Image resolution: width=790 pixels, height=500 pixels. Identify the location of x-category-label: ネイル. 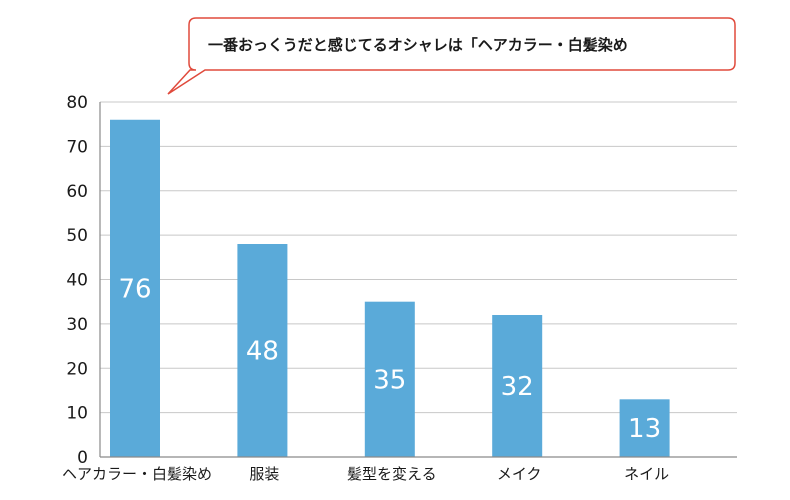
(646, 474).